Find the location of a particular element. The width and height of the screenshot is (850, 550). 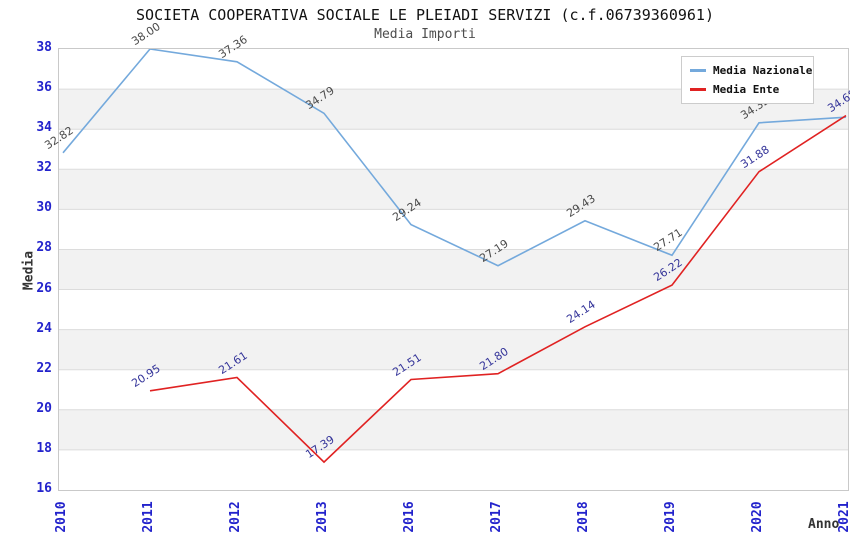

x-tick-label: 2018 is located at coordinates (583, 517).